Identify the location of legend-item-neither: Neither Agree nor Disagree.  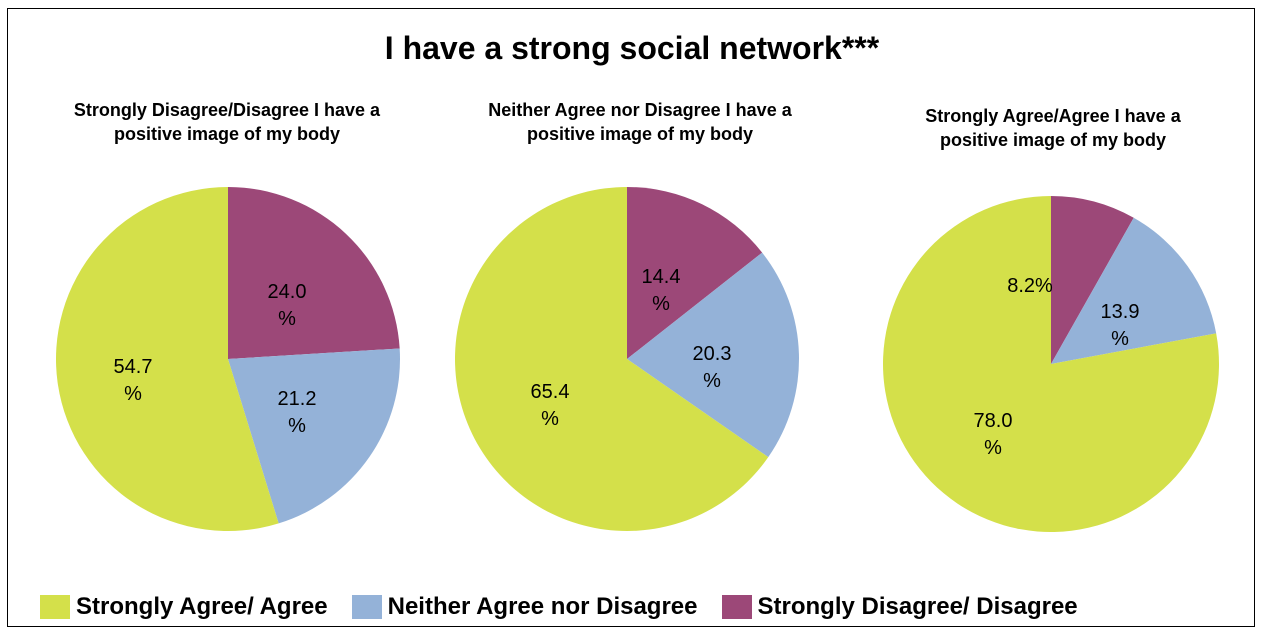
(524, 607).